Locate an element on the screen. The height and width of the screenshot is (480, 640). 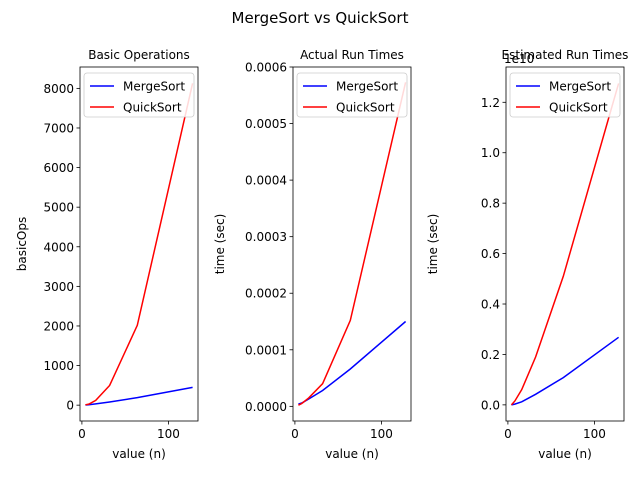
y-tick-label: 2000 is located at coordinates (58, 326).